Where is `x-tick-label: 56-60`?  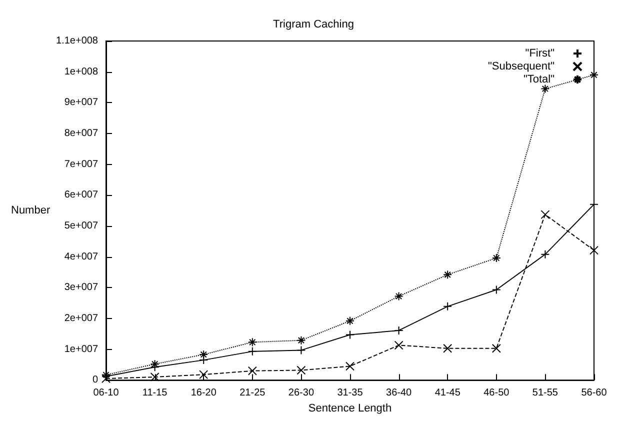 x-tick-label: 56-60 is located at coordinates (594, 393).